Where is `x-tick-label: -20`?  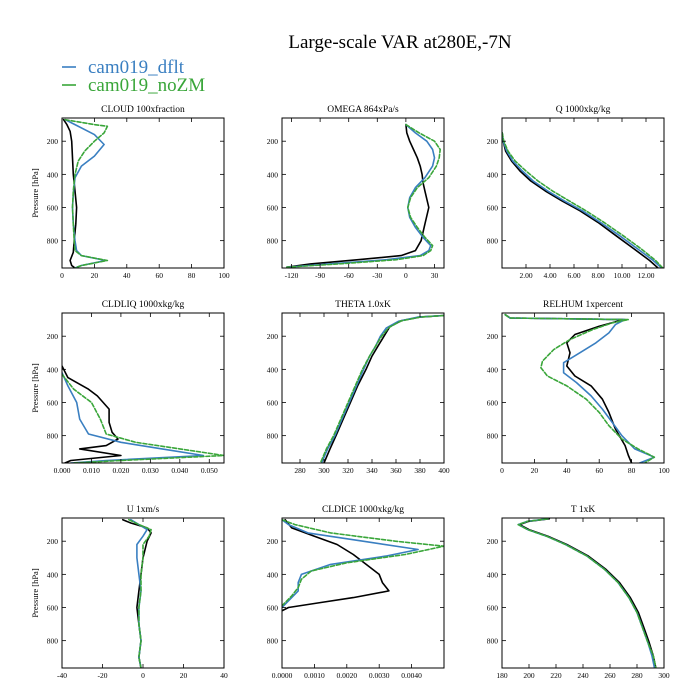 x-tick-label: -20 is located at coordinates (103, 675).